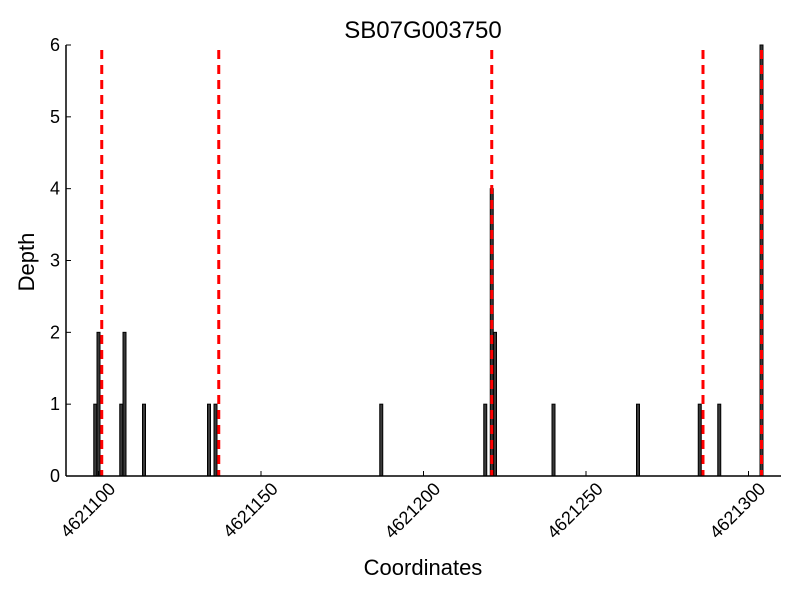 The image size is (800, 600). I want to click on y-tick-label: 2, so click(55, 332).